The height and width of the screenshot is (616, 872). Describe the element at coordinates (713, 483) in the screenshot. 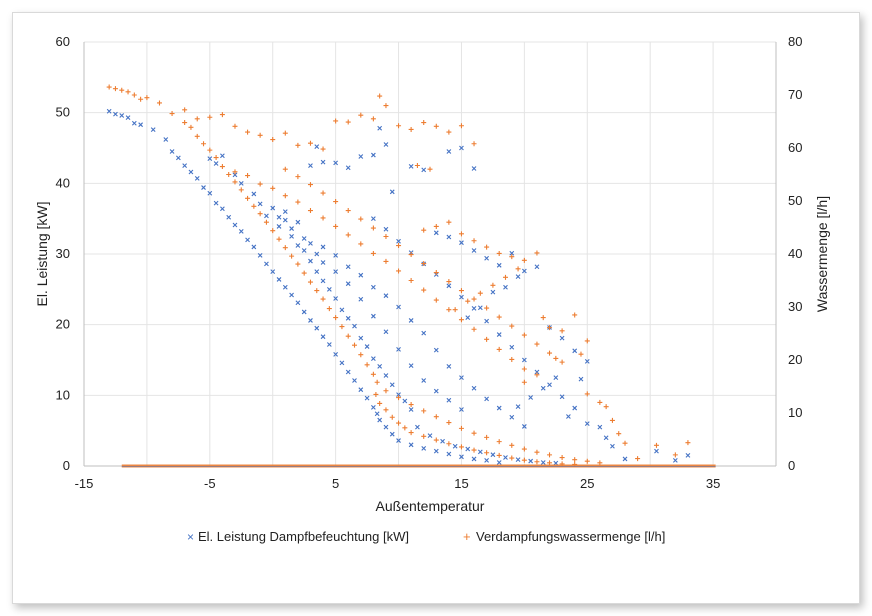

I see `x-tick-label: 35` at that location.